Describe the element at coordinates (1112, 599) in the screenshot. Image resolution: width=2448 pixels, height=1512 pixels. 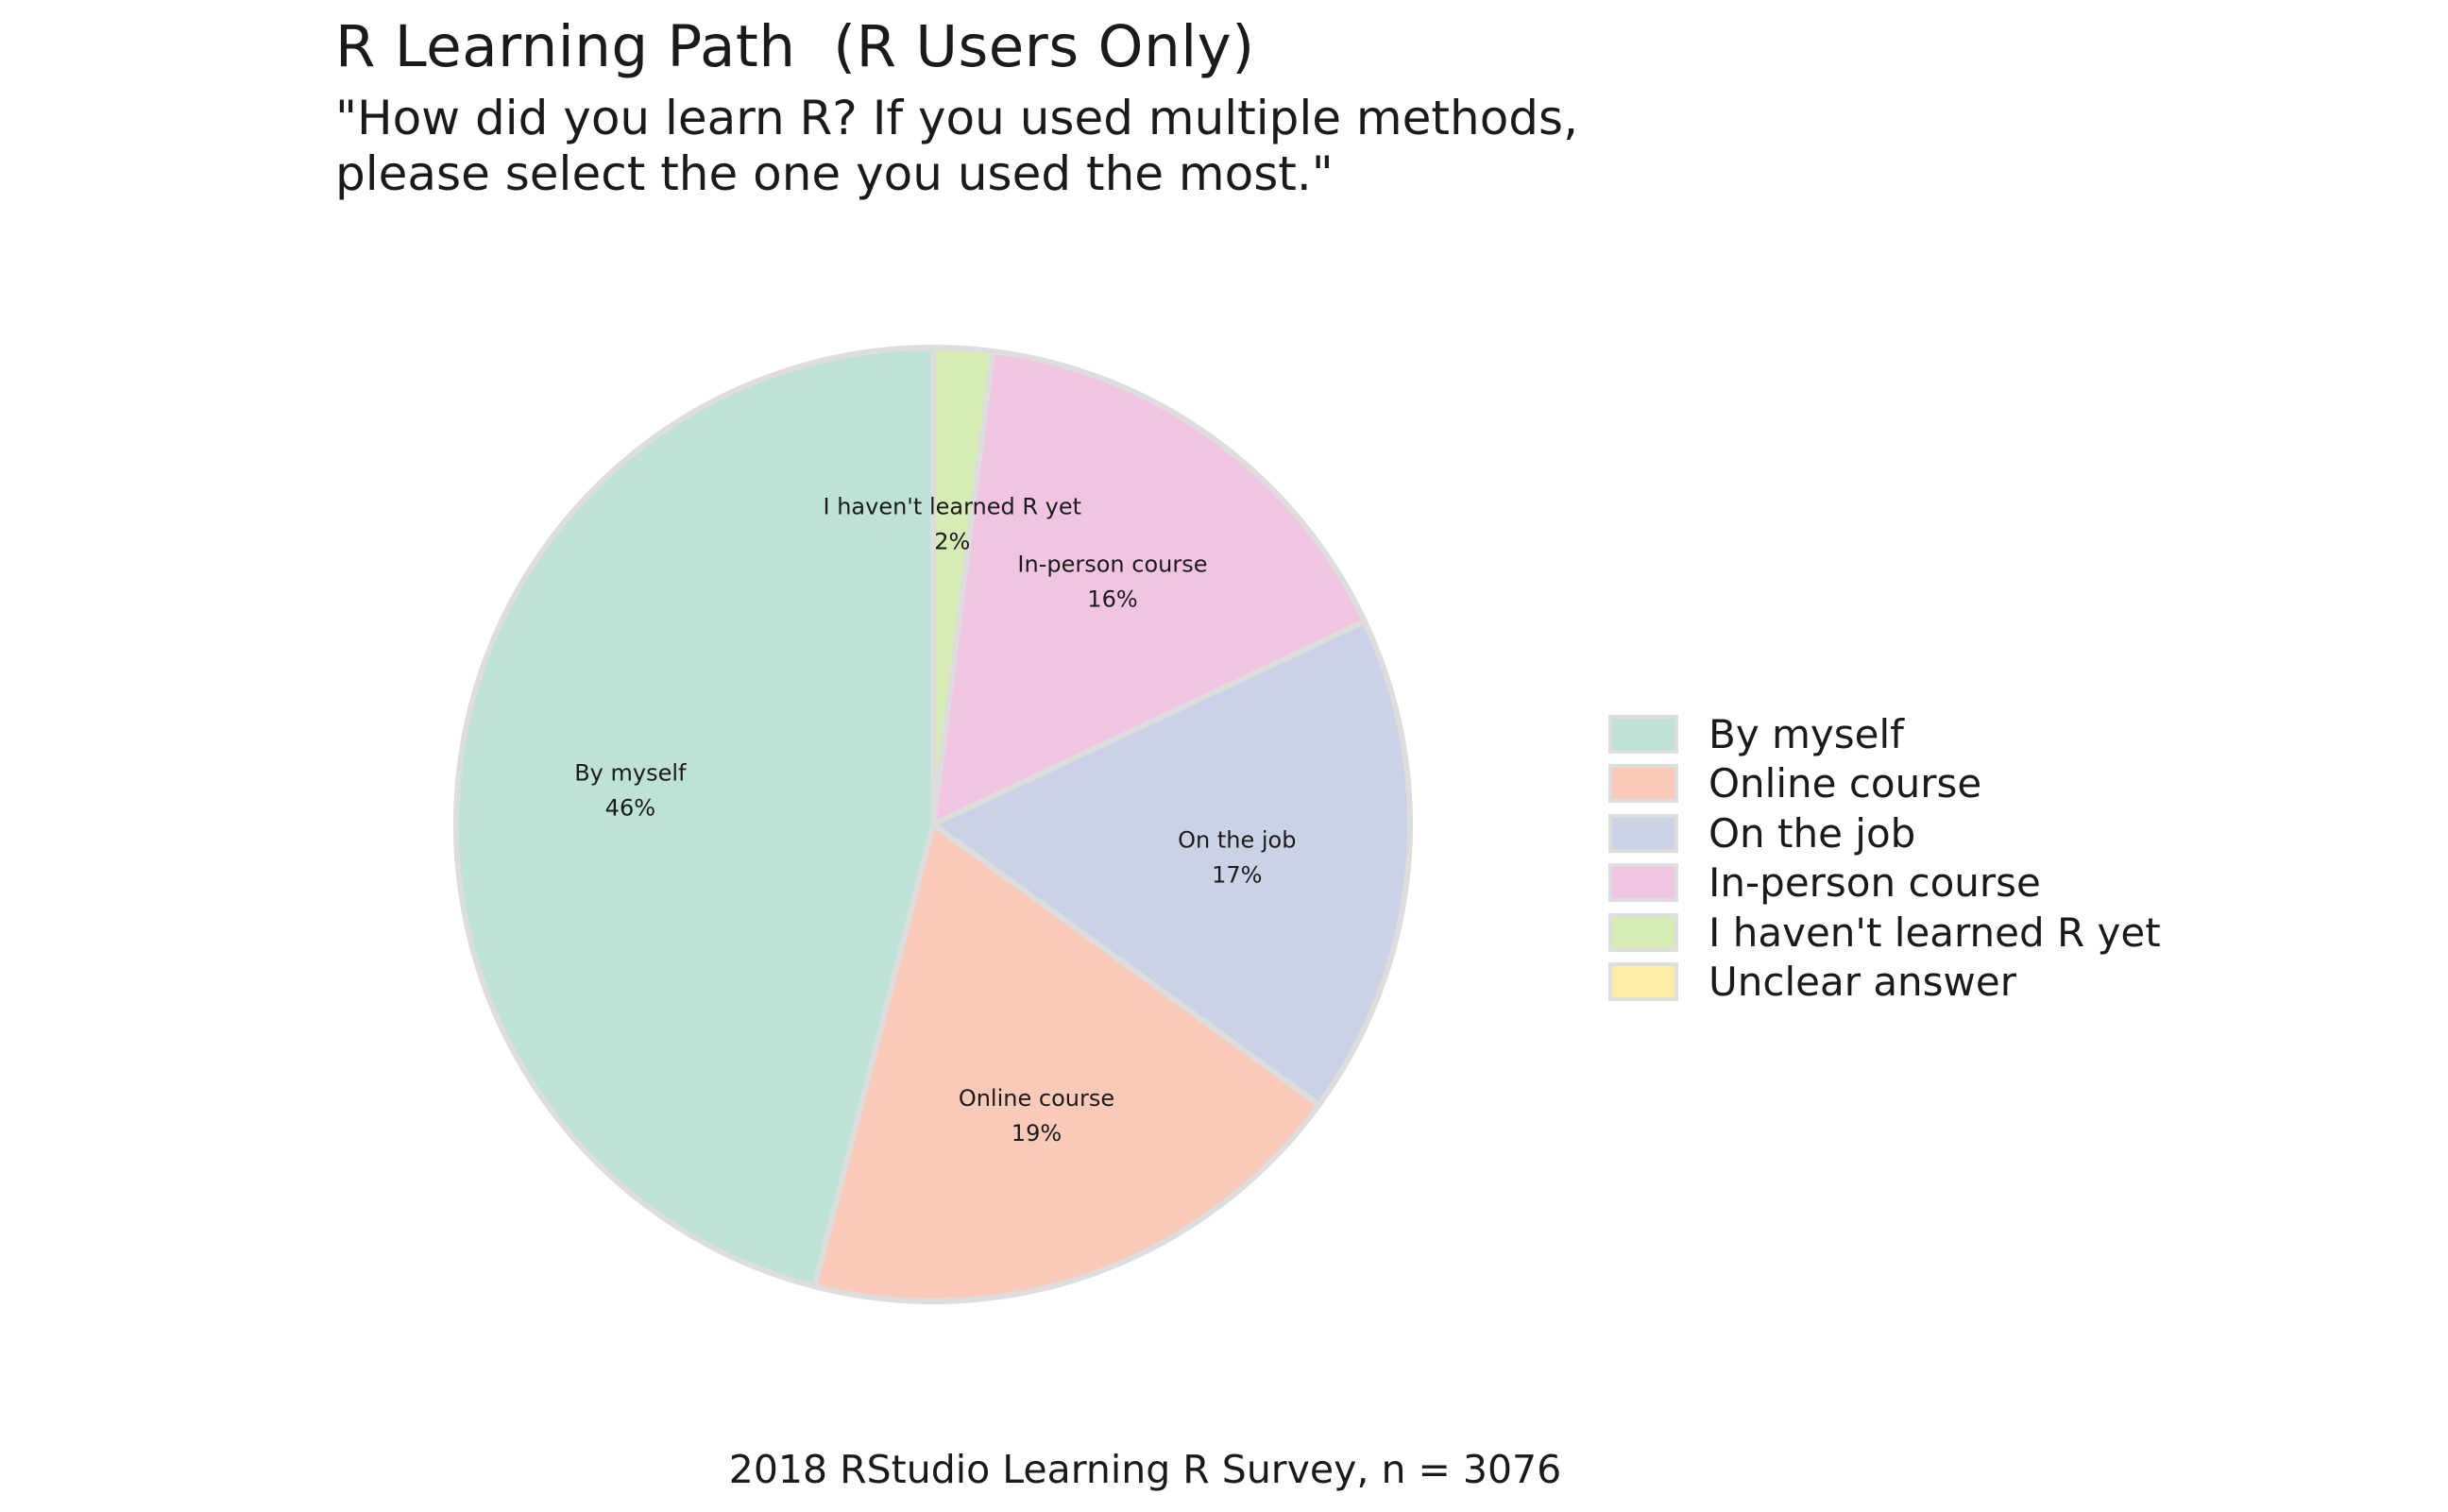
I see `slice-percent-in-person-course: 16%` at that location.